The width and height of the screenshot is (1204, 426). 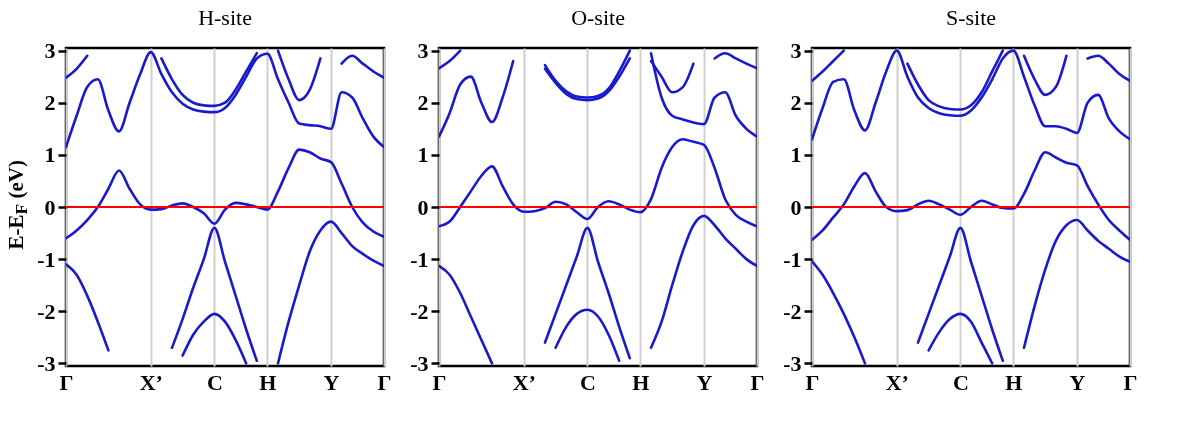 I want to click on chart-title: O-site, so click(x=598, y=17).